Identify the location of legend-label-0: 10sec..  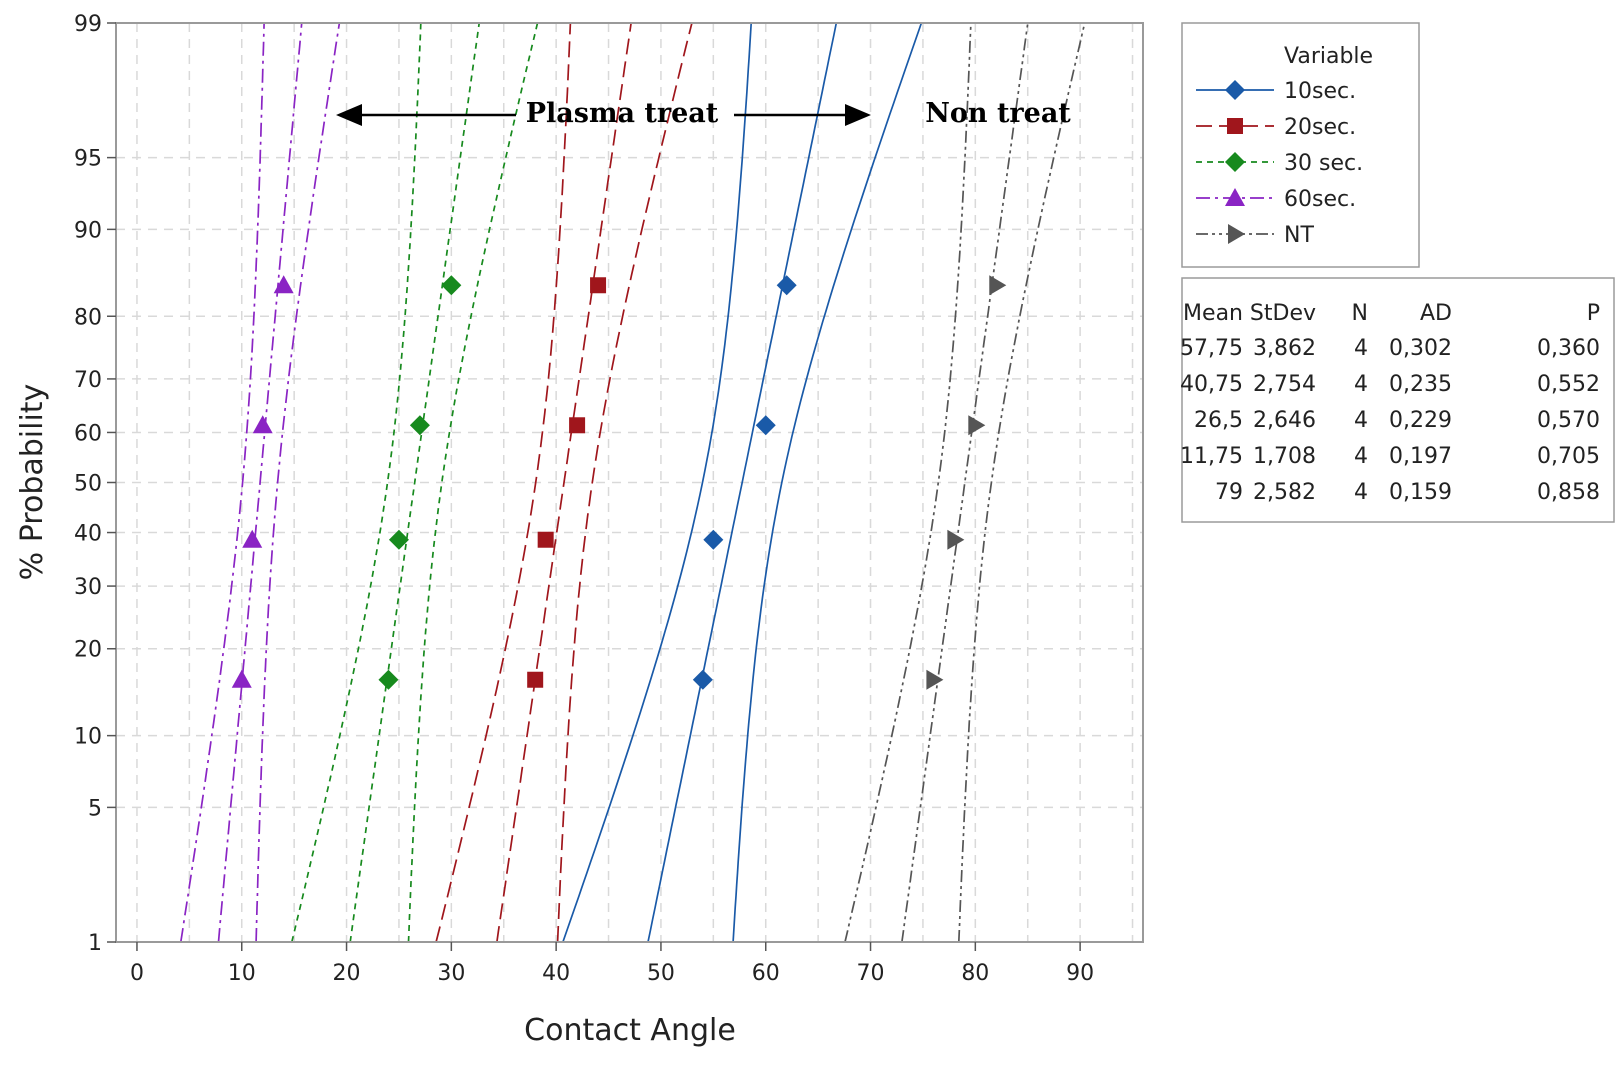
(1320, 91).